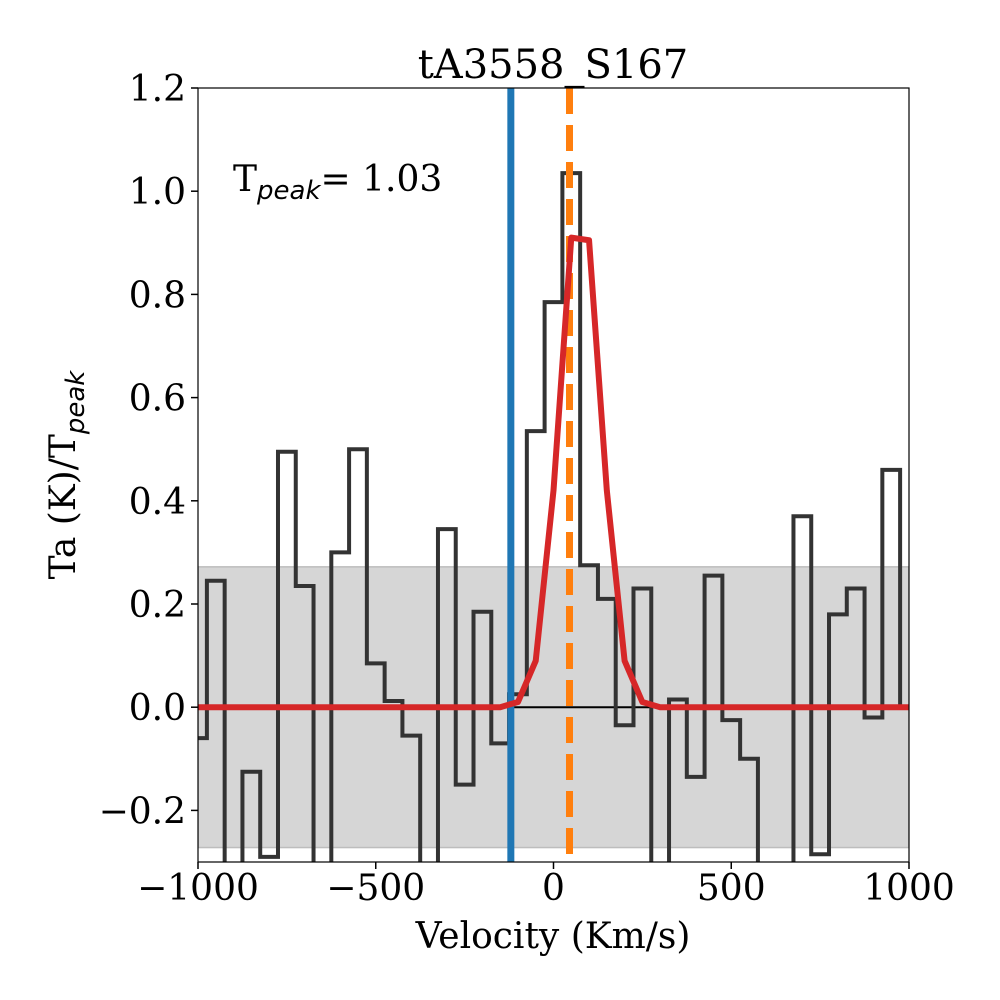  I want to click on y-axis-label-subscript: peak, so click(76, 402).